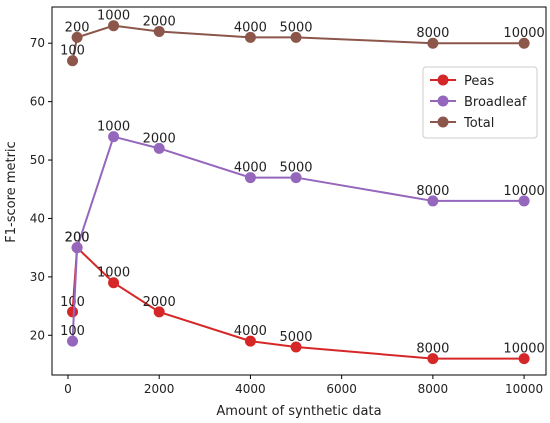 This screenshot has width=550, height=423. I want to click on series-line-total, so click(298, 42).